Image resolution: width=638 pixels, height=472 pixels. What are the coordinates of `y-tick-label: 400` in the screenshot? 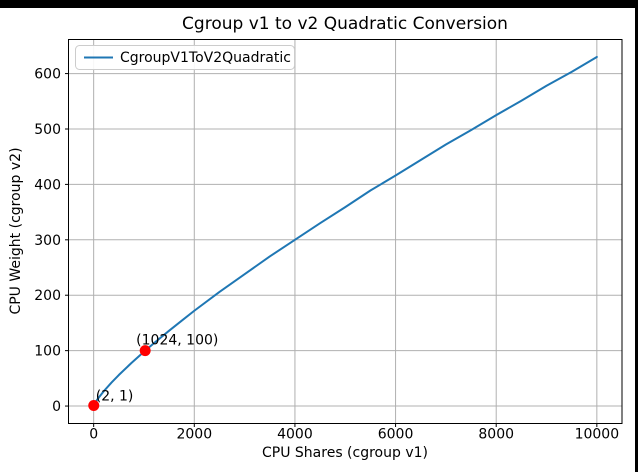 It's located at (47, 185).